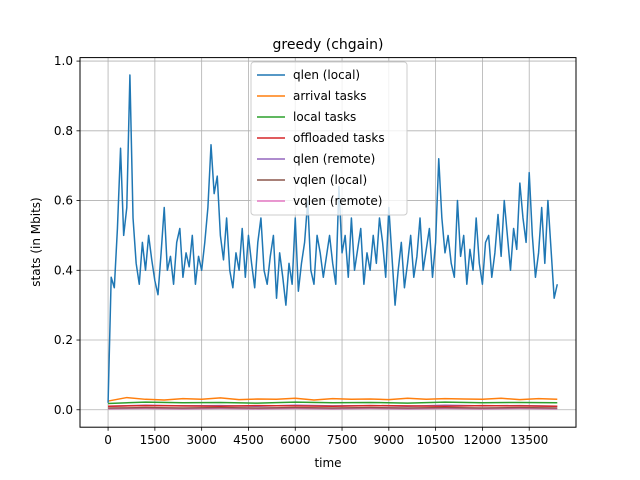  I want to click on x-tick-label: 3000, so click(201, 440).